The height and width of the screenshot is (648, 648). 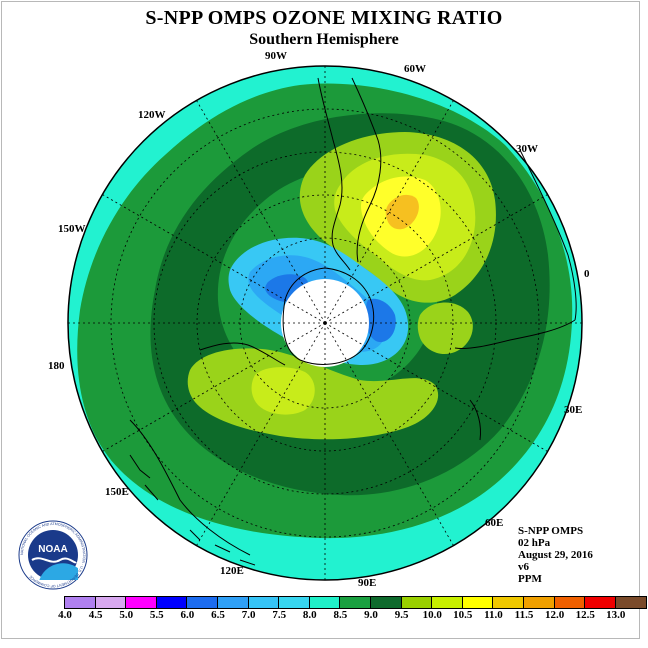 What do you see at coordinates (475, 420) in the screenshot?
I see `madagascar` at bounding box center [475, 420].